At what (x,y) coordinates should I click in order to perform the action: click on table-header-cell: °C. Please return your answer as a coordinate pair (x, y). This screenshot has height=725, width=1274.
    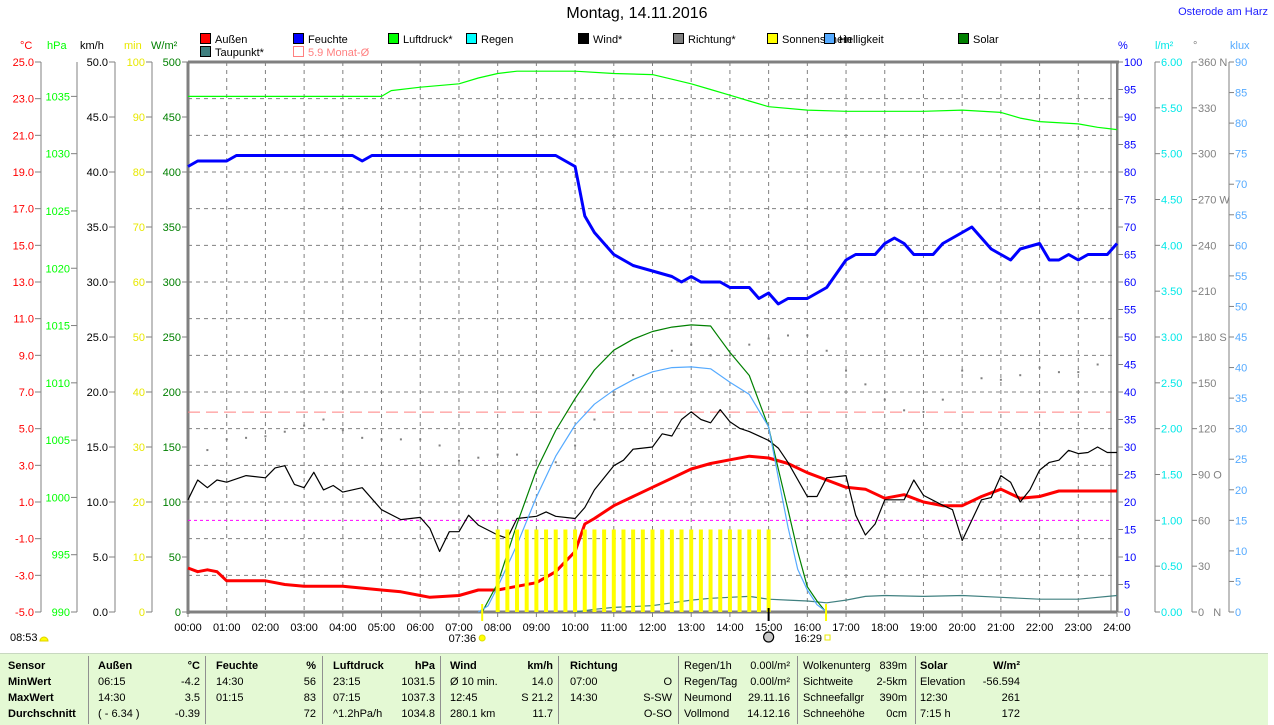
    Looking at the image, I should click on (193, 666).